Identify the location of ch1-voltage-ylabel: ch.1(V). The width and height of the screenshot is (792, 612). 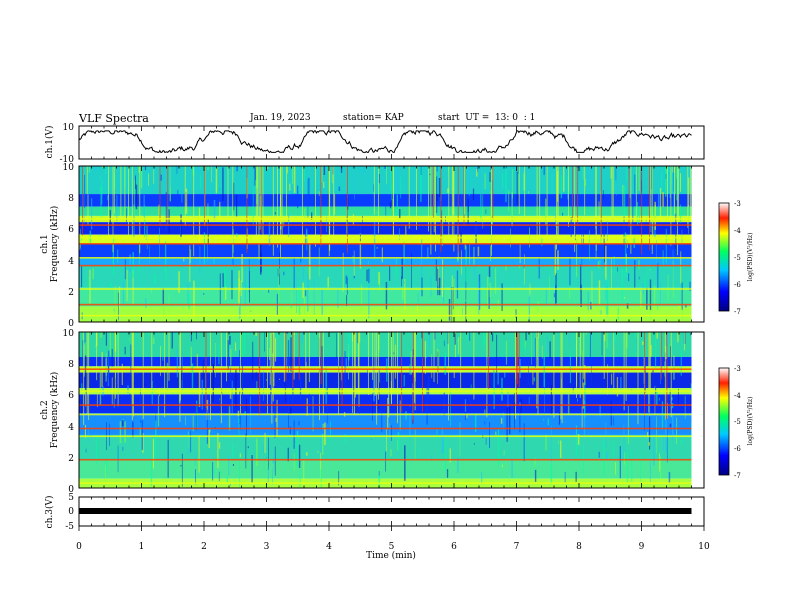
(49, 142).